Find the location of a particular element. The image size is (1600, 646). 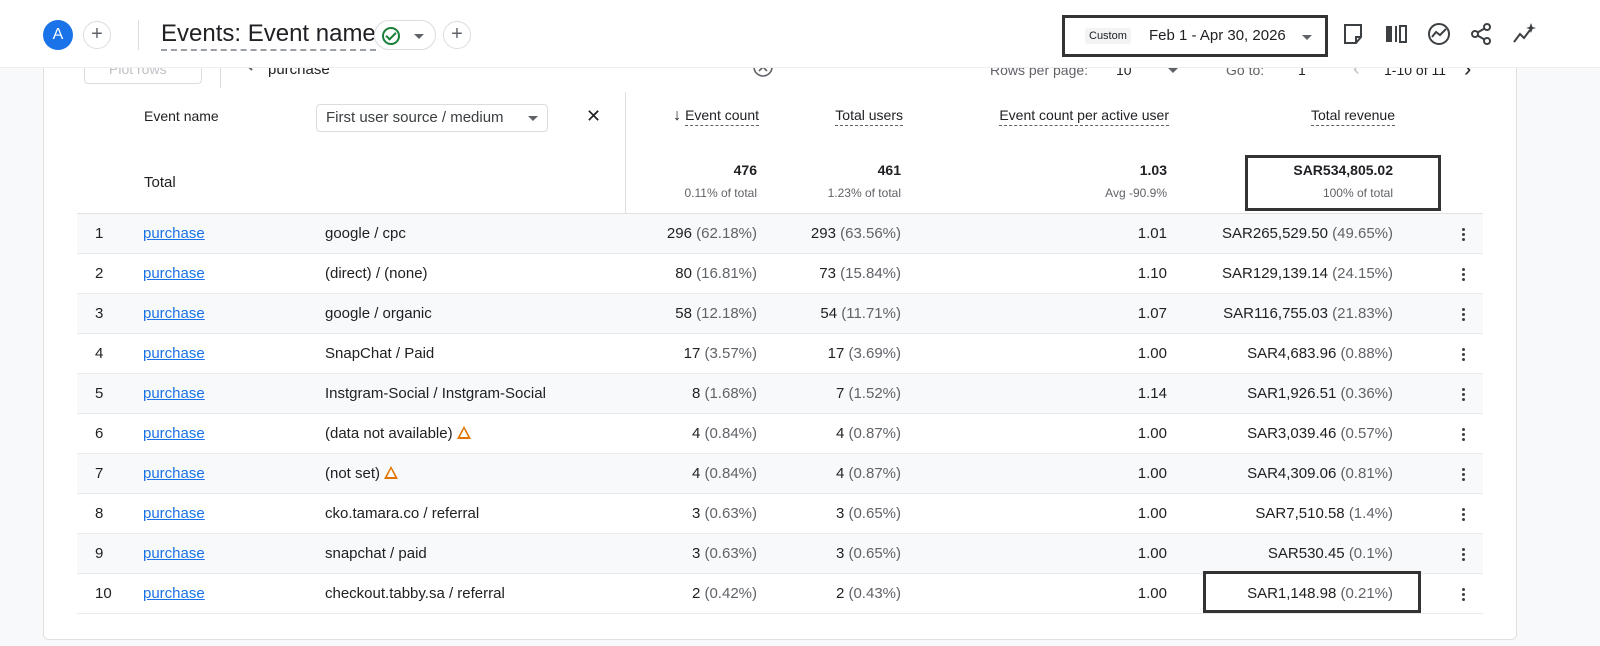

total-users-cell: 17 (3.69%) is located at coordinates (864, 353).